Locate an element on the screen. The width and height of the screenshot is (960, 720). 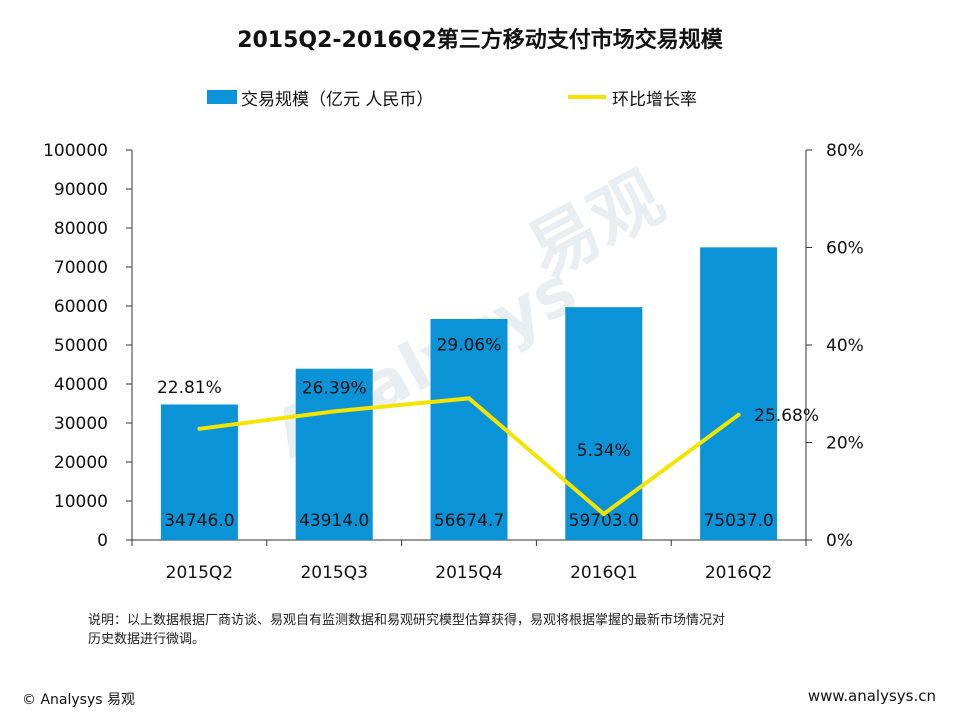
legend-line-swatch is located at coordinates (587, 97).